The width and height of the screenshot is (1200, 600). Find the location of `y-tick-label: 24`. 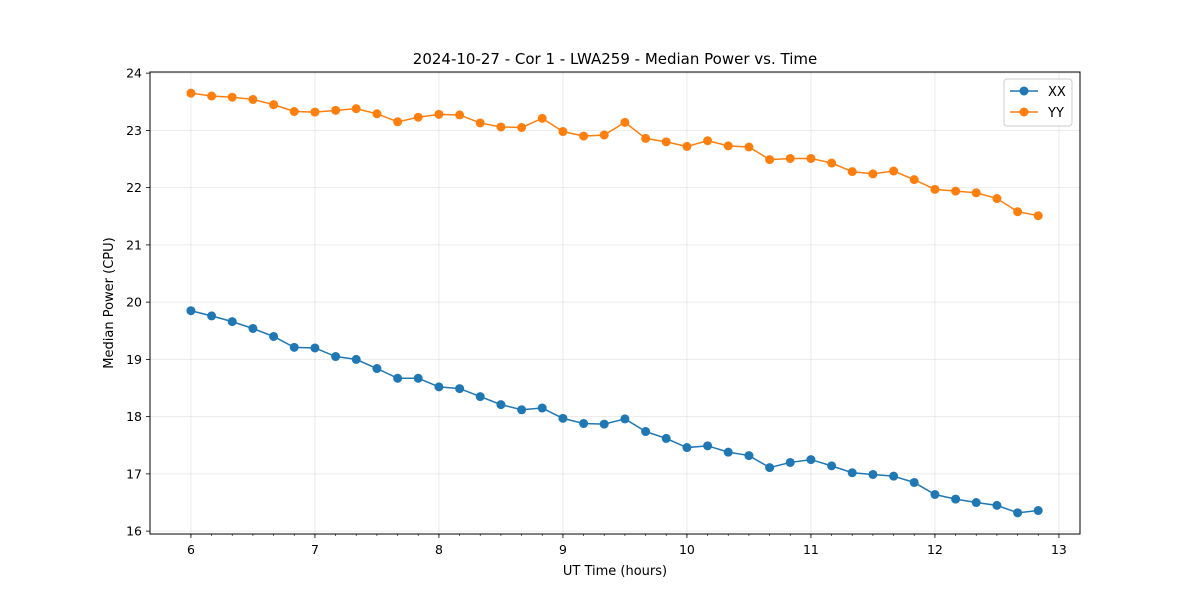

y-tick-label: 24 is located at coordinates (134, 73).